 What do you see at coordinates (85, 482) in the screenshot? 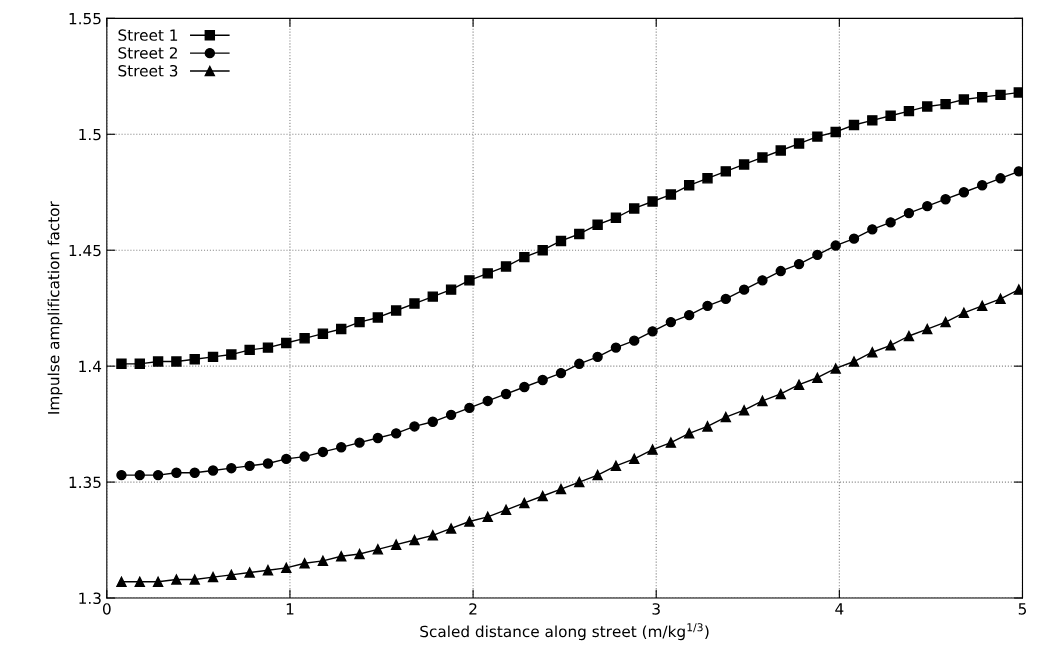
I see `y-tick-label: 1.35` at bounding box center [85, 482].